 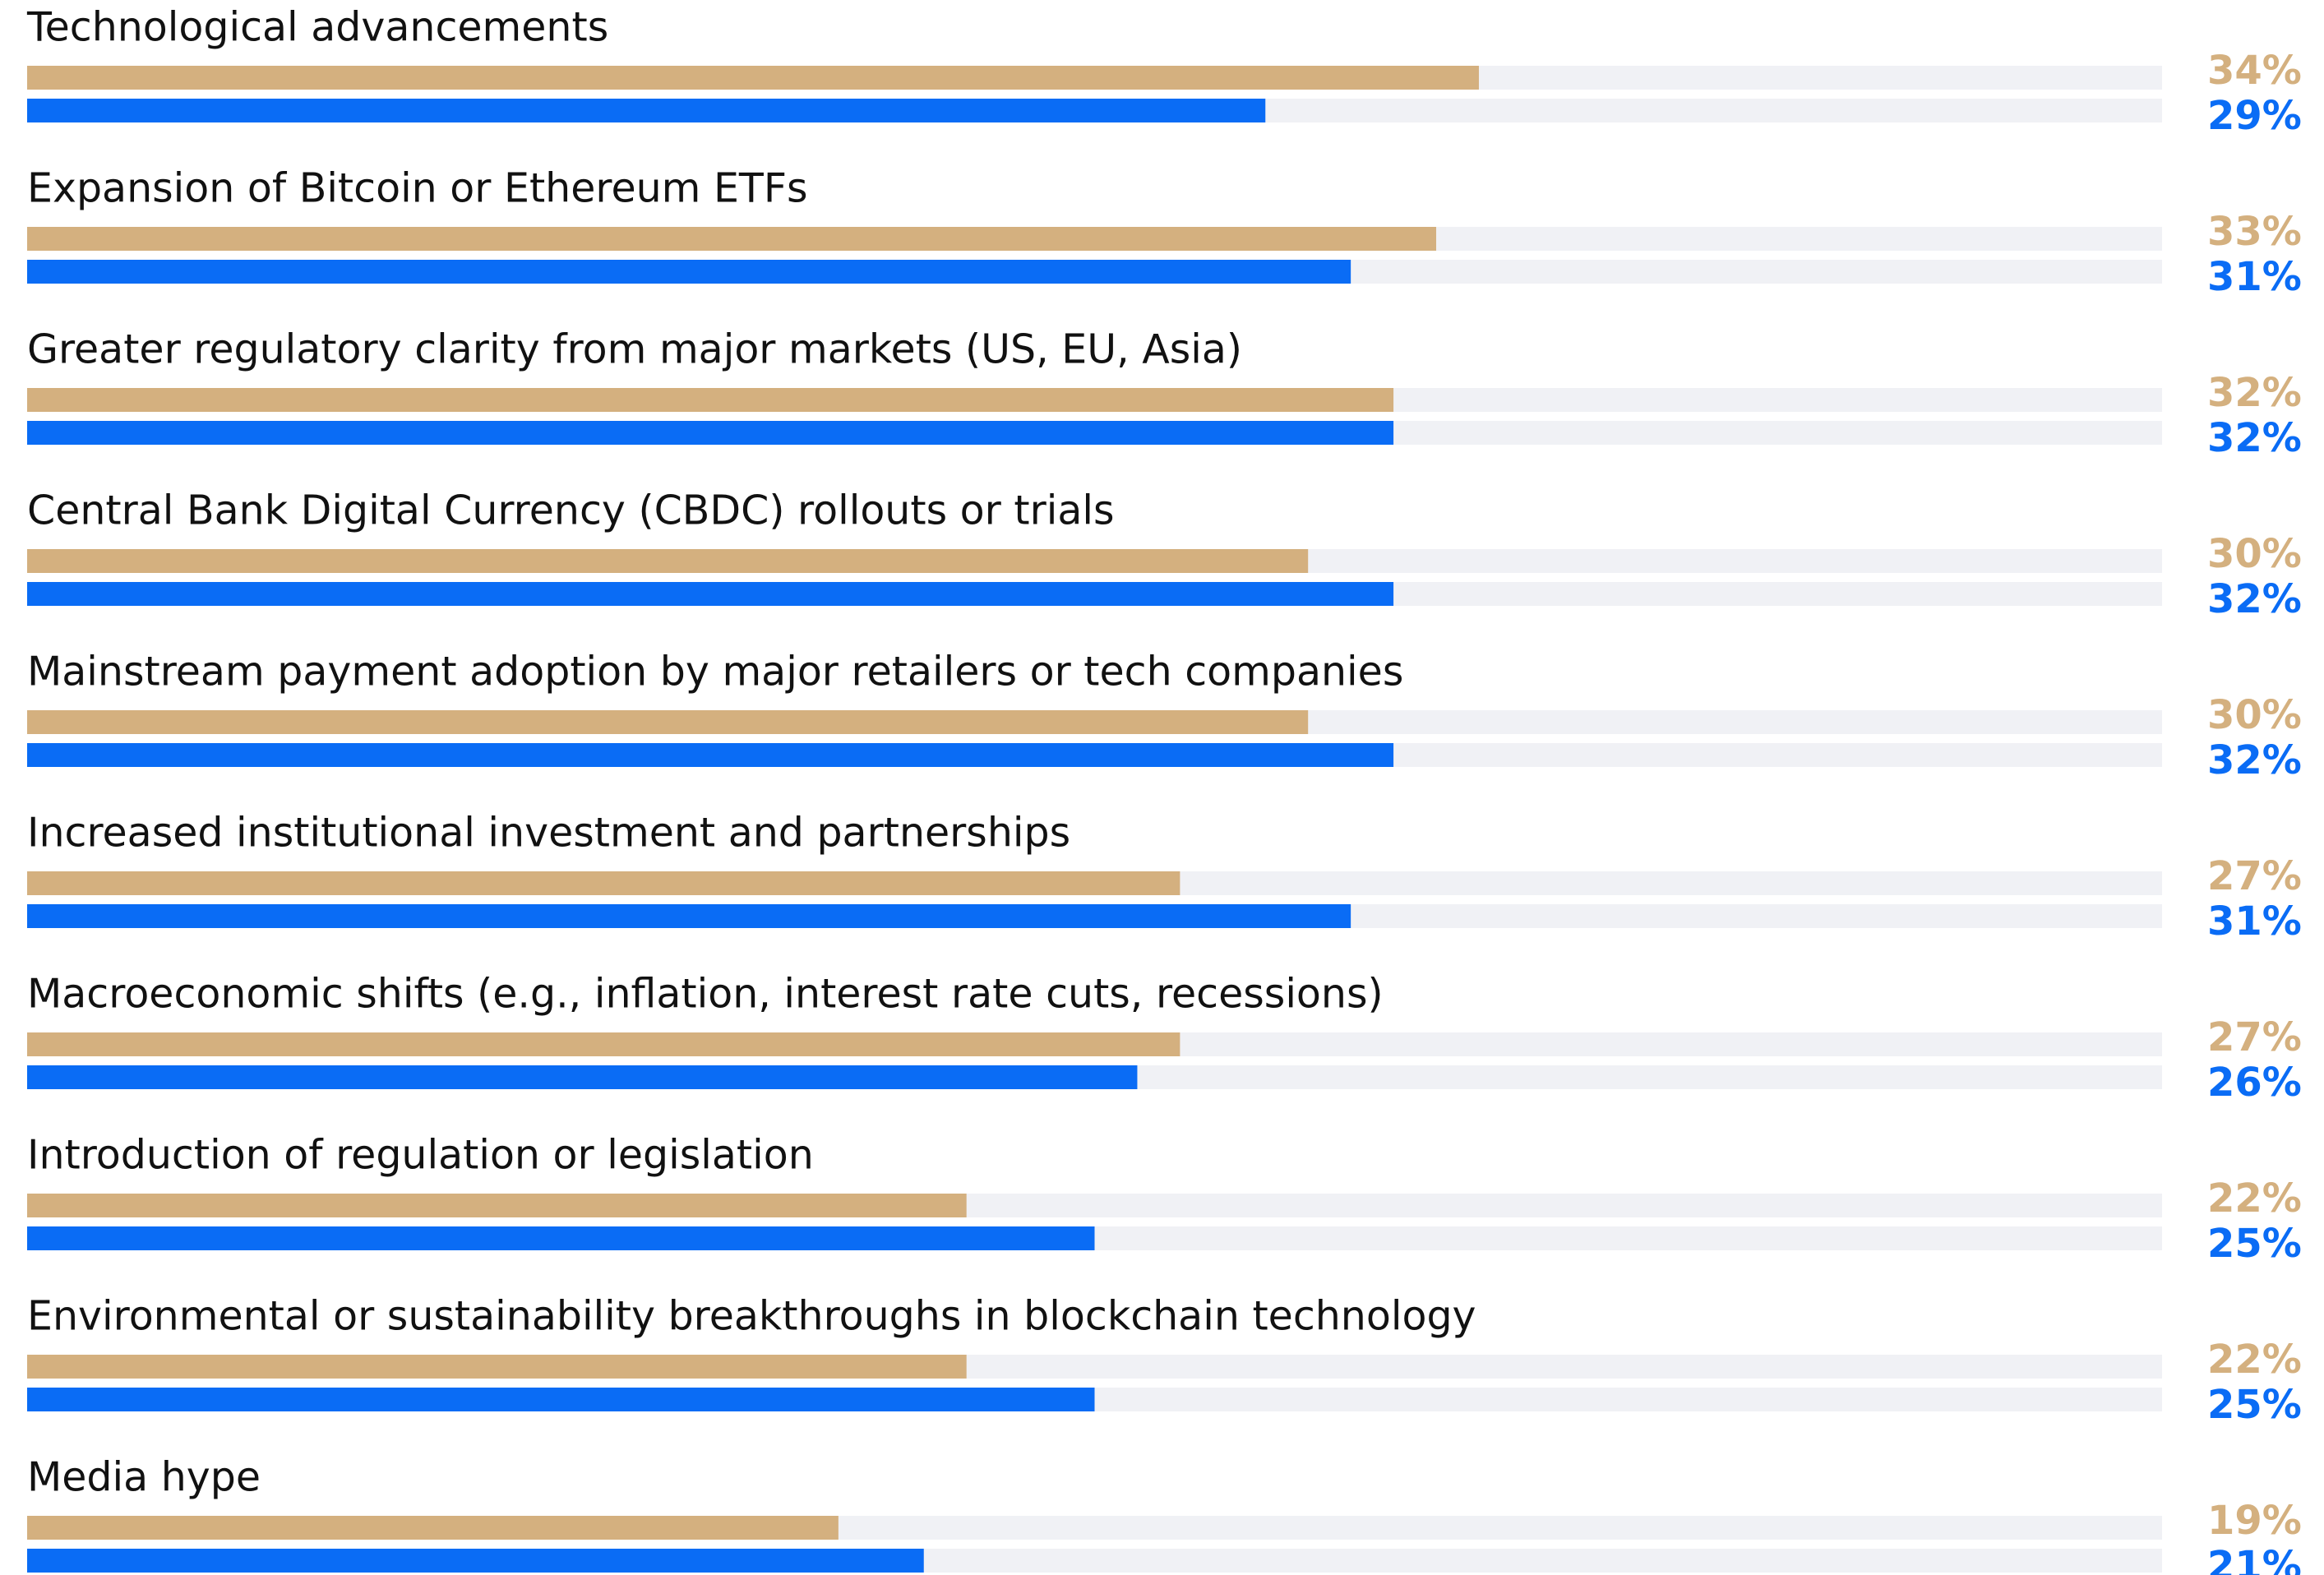 What do you see at coordinates (2254, 1521) in the screenshot?
I see `value-label: 19%` at bounding box center [2254, 1521].